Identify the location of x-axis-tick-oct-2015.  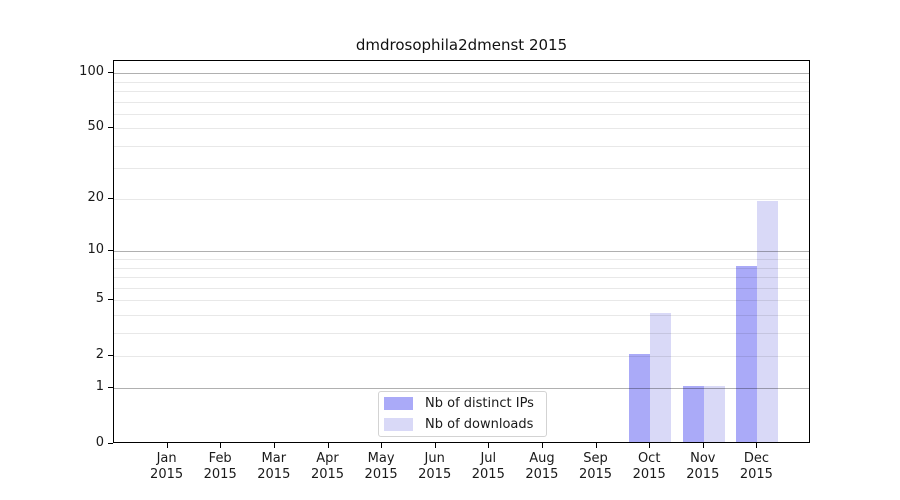
(650, 445).